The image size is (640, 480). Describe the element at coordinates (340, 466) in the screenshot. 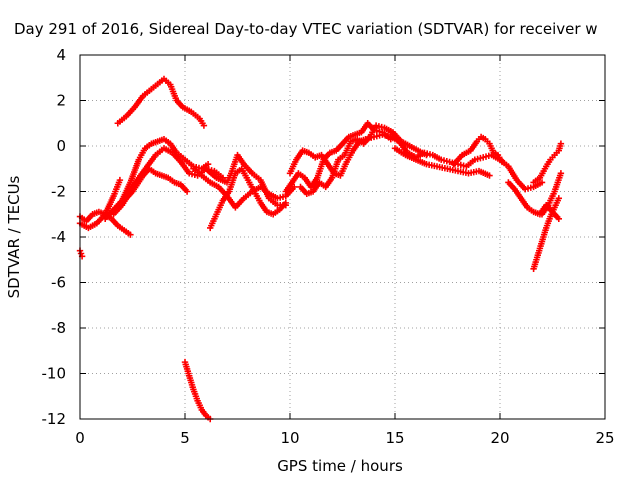

I see `x-axis-label: GPS time / hours` at that location.